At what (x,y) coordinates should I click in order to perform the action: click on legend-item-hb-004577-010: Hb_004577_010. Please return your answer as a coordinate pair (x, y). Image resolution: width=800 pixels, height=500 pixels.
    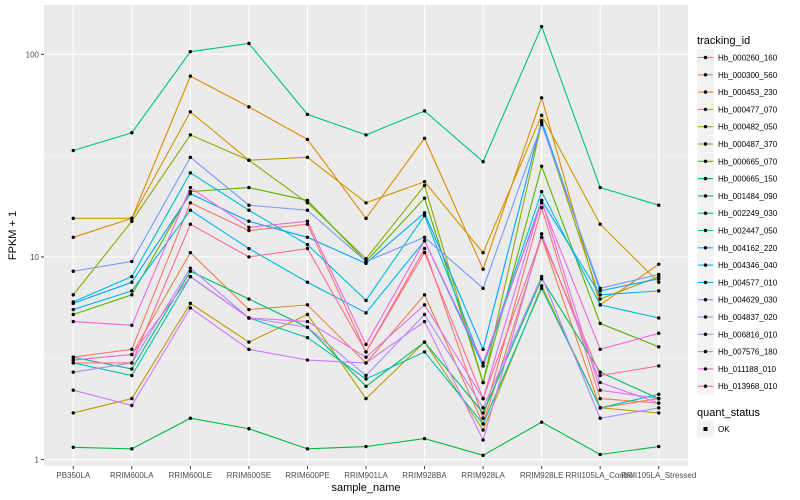
    Looking at the image, I should click on (737, 282).